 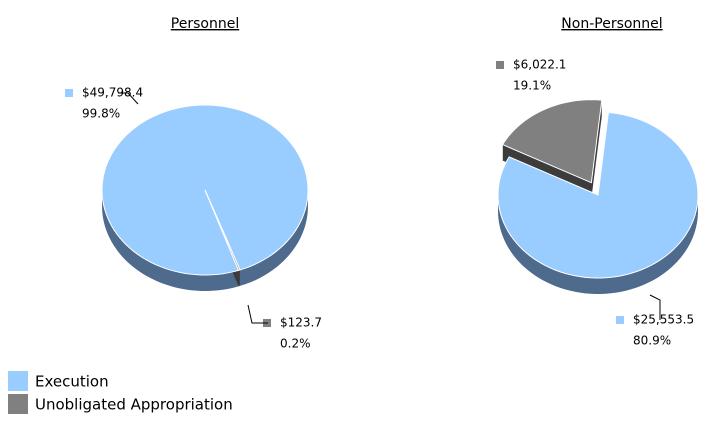 I want to click on legend-label: Unobligated Appropriation, so click(x=134, y=405).